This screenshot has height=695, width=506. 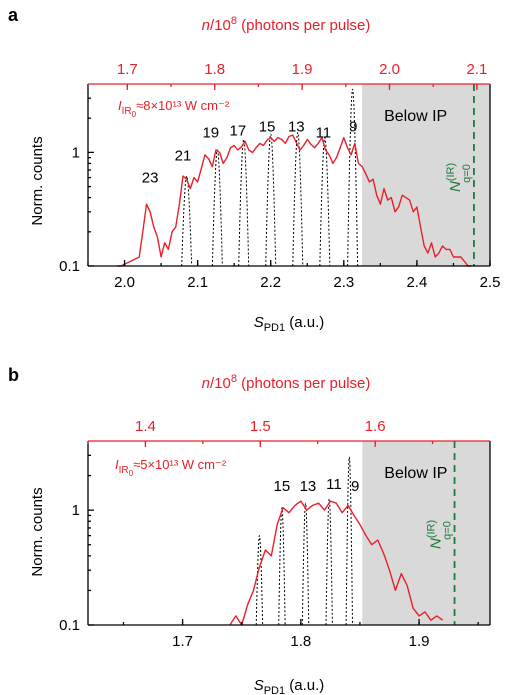 I want to click on harmonic-order-label: 17, so click(x=237, y=130).